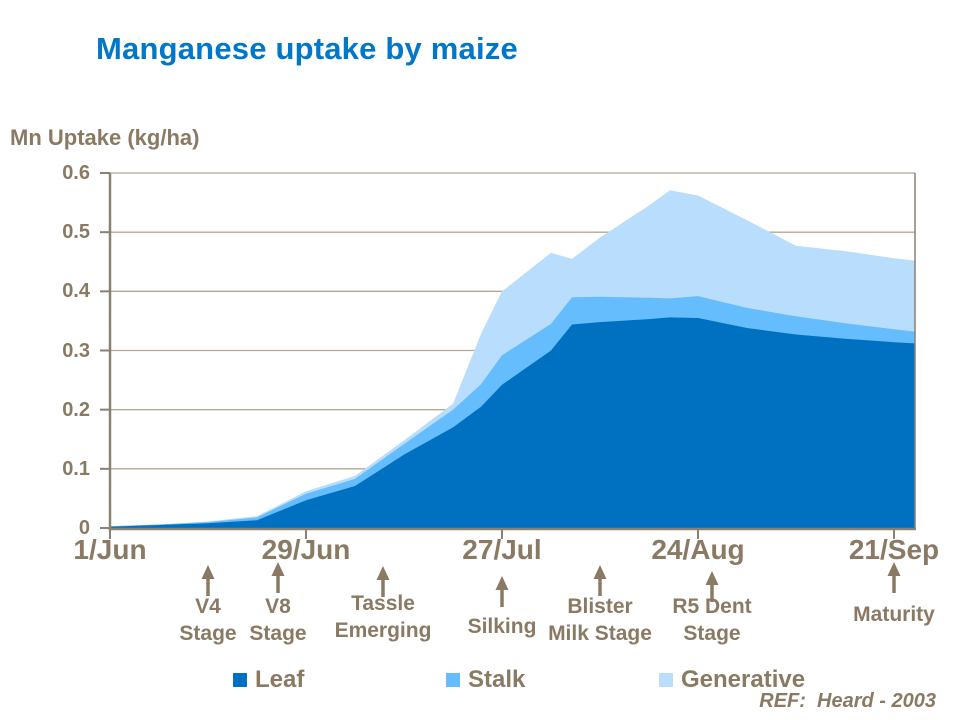 Image resolution: width=960 pixels, height=720 pixels. Describe the element at coordinates (84, 528) in the screenshot. I see `y-tick-label: 0` at that location.